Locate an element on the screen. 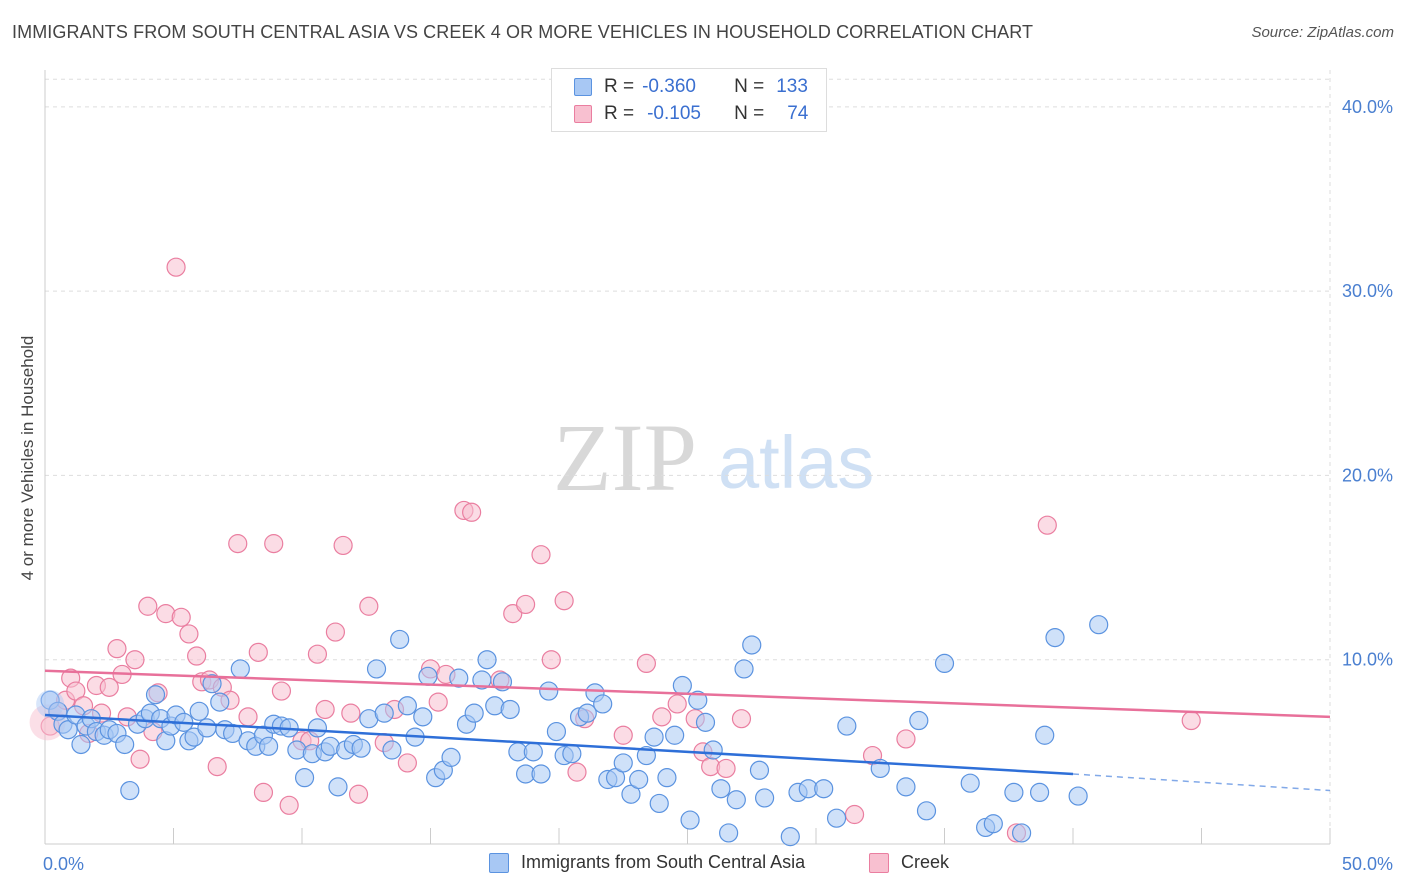  y-tick-label: 20.0% is located at coordinates (1367, 475).